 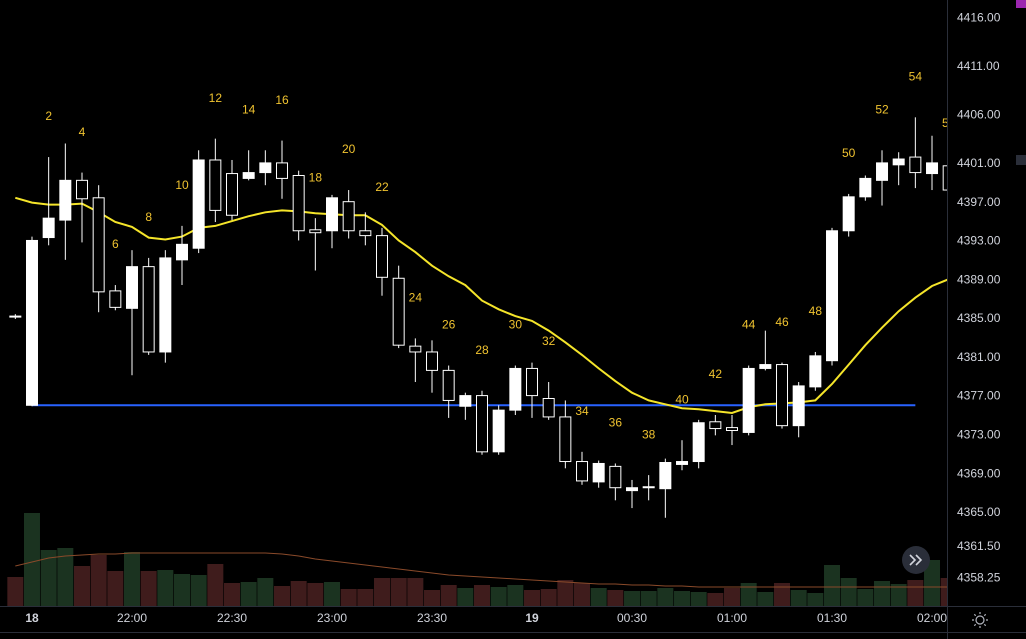 I want to click on bar-label: 14, so click(x=249, y=109).